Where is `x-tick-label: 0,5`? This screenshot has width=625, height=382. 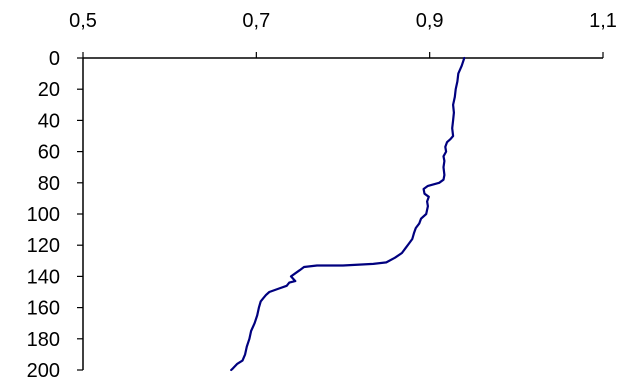
x-tick-label: 0,5 is located at coordinates (83, 21).